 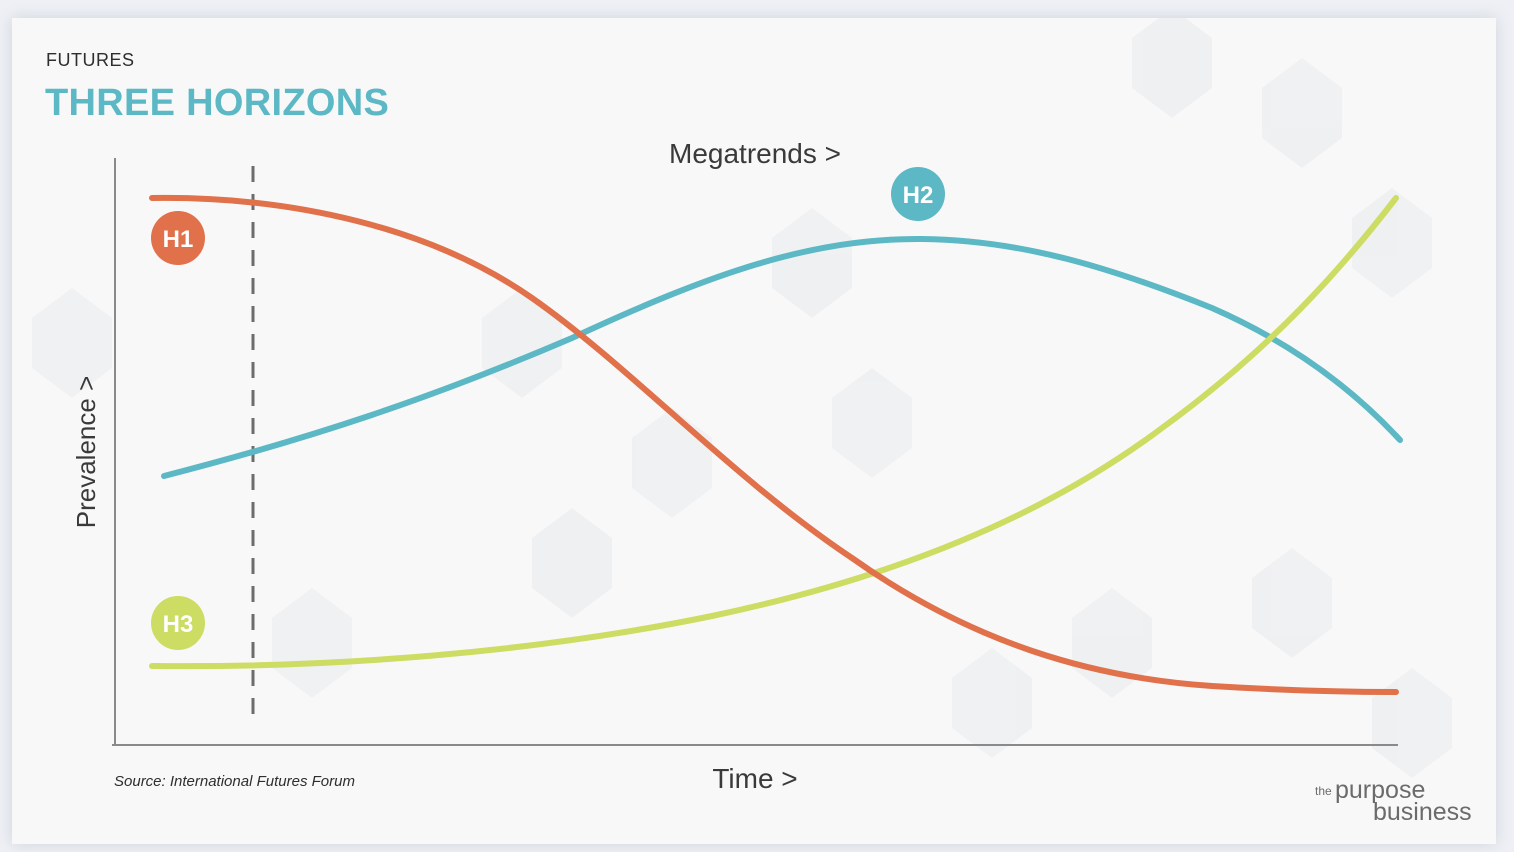 I want to click on h3-label: H3, so click(x=178, y=624).